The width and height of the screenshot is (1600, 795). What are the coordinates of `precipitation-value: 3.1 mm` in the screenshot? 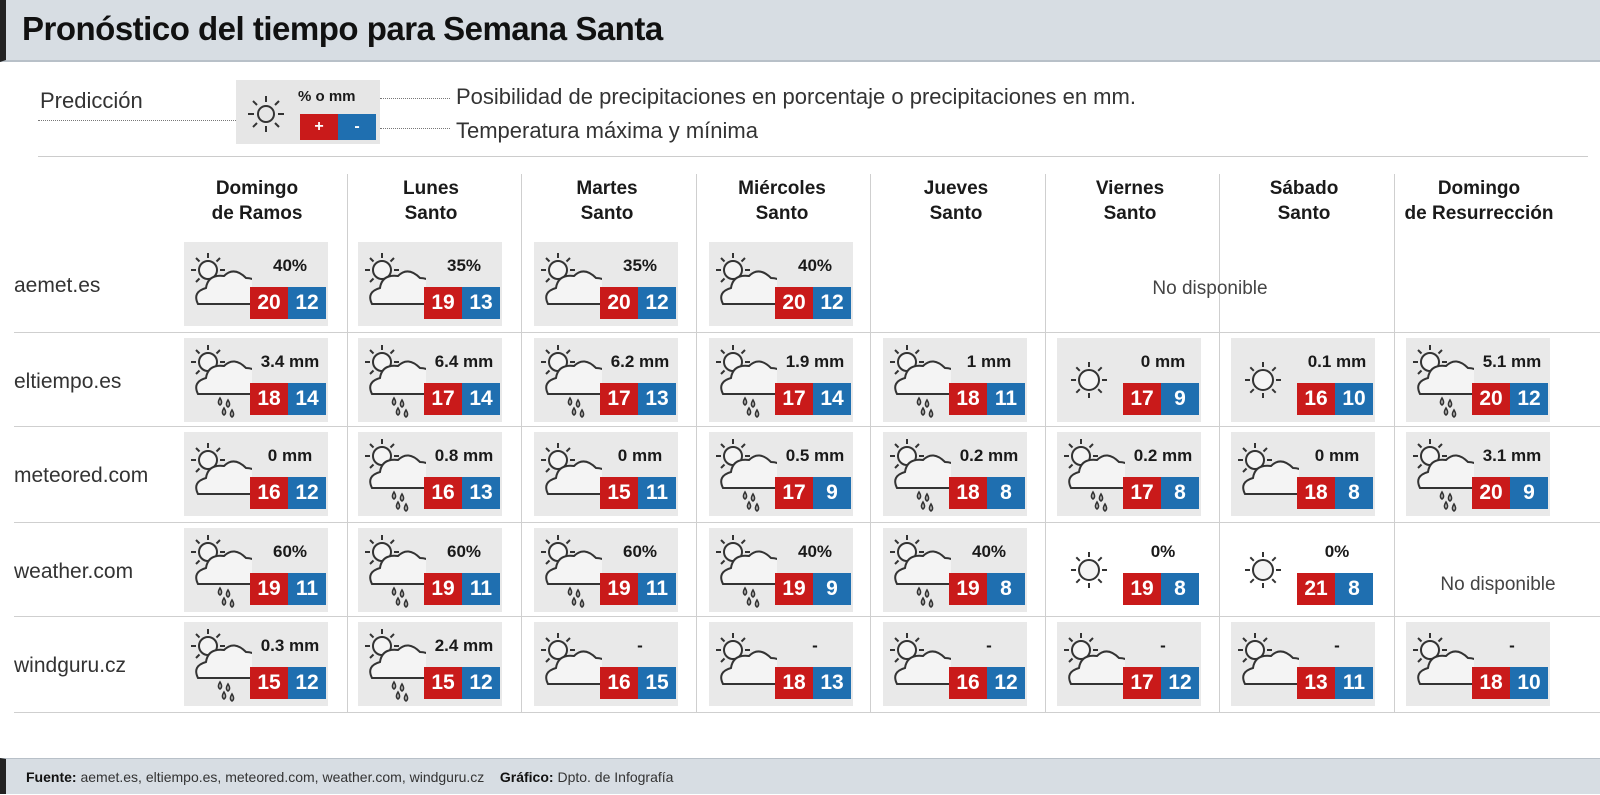 It's located at (1512, 455).